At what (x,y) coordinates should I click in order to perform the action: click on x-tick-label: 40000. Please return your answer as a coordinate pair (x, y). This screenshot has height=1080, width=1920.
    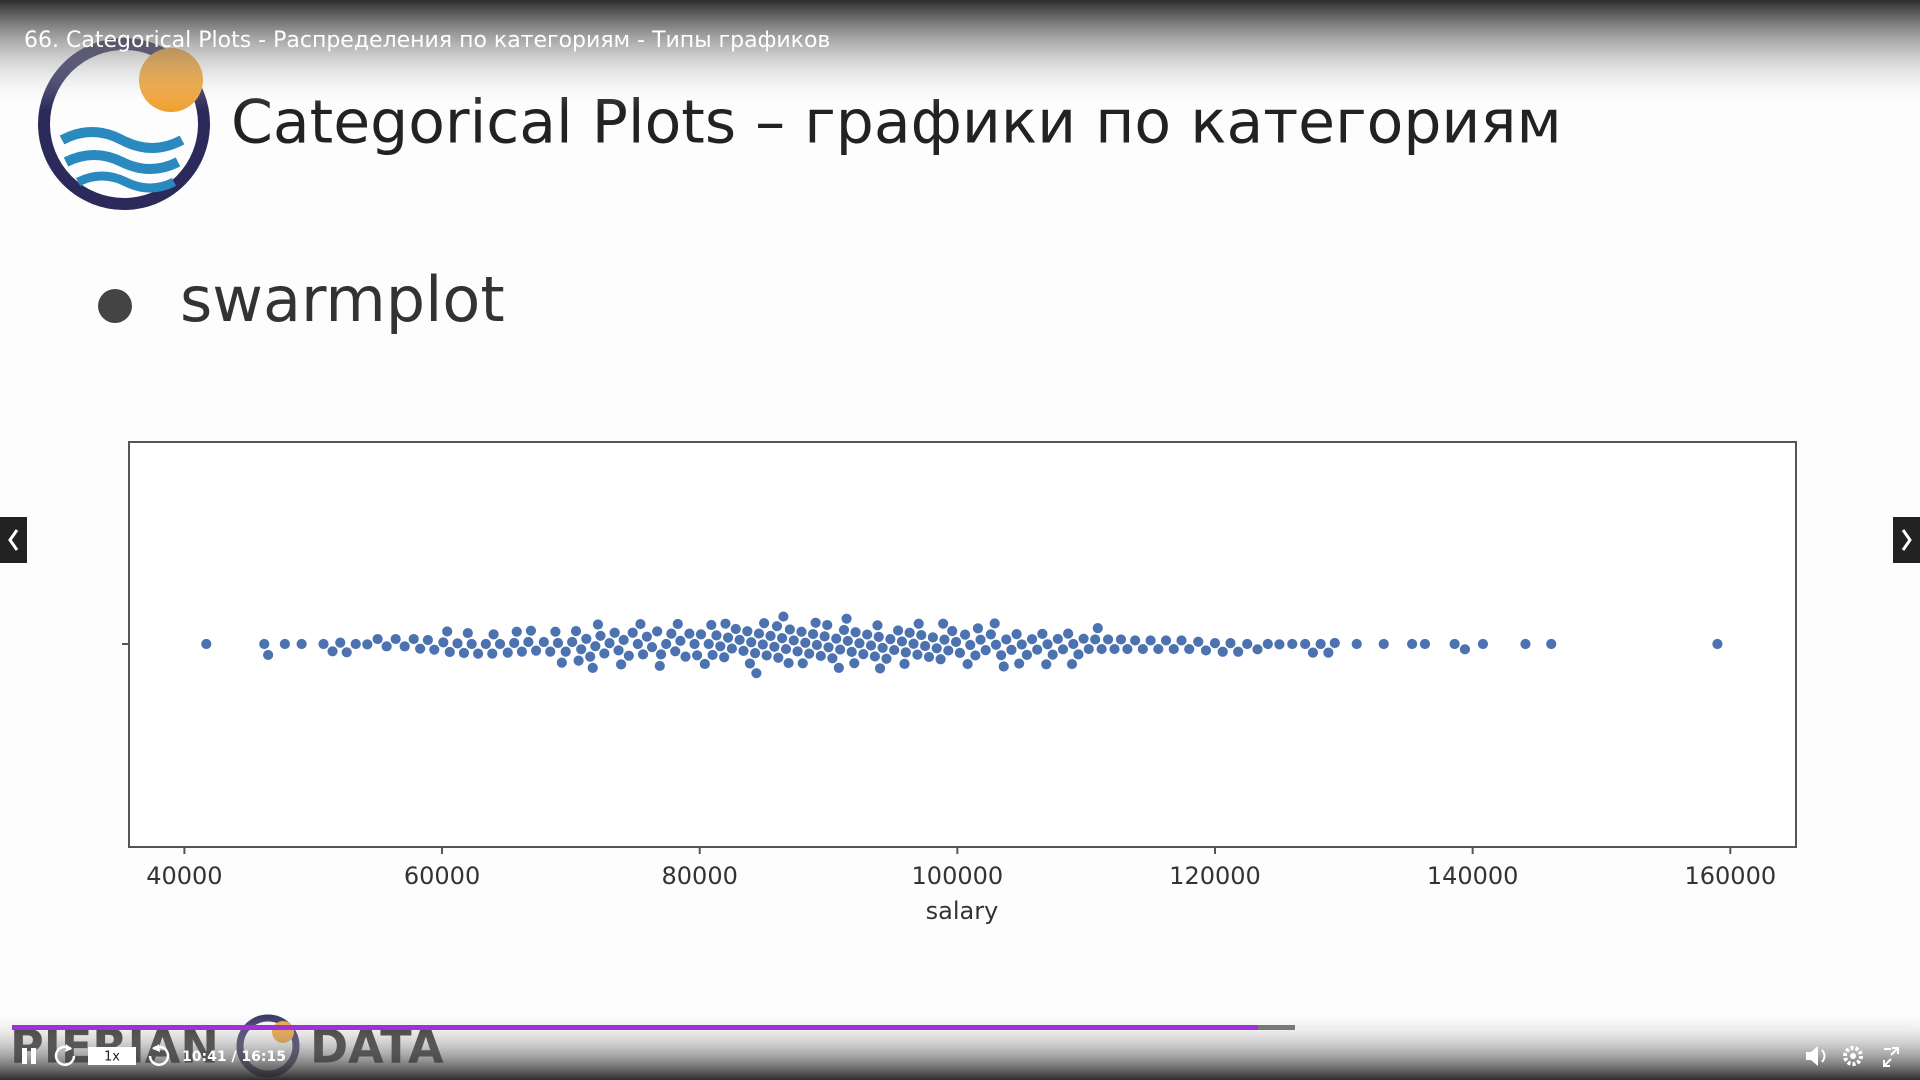
    Looking at the image, I should click on (184, 876).